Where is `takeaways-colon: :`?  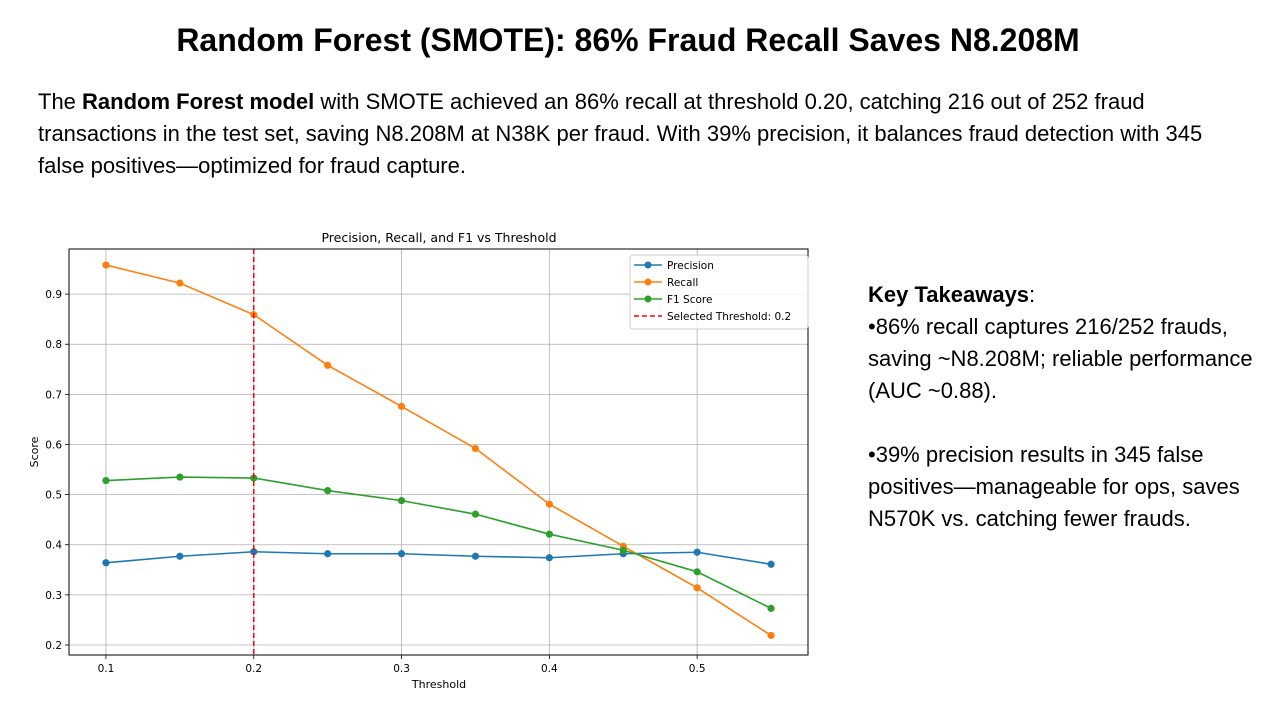
takeaways-colon: : is located at coordinates (1032, 294).